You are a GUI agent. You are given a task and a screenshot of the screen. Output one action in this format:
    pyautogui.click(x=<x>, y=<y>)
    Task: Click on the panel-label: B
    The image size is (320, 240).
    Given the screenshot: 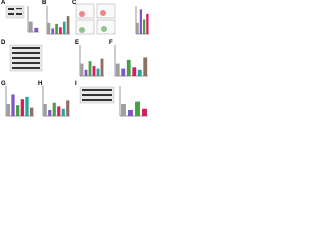 What is the action you would take?
    pyautogui.click(x=44, y=3)
    